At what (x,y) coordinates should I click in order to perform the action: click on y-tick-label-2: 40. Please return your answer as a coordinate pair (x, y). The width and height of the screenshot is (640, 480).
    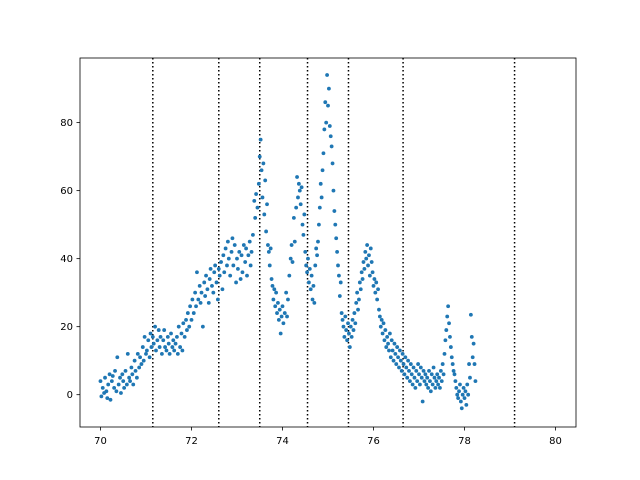
    Looking at the image, I should click on (66, 259).